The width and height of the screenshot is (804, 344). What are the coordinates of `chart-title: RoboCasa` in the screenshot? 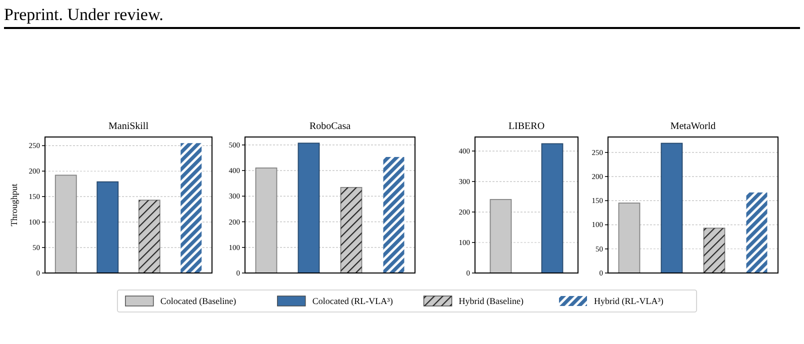 It's located at (330, 126).